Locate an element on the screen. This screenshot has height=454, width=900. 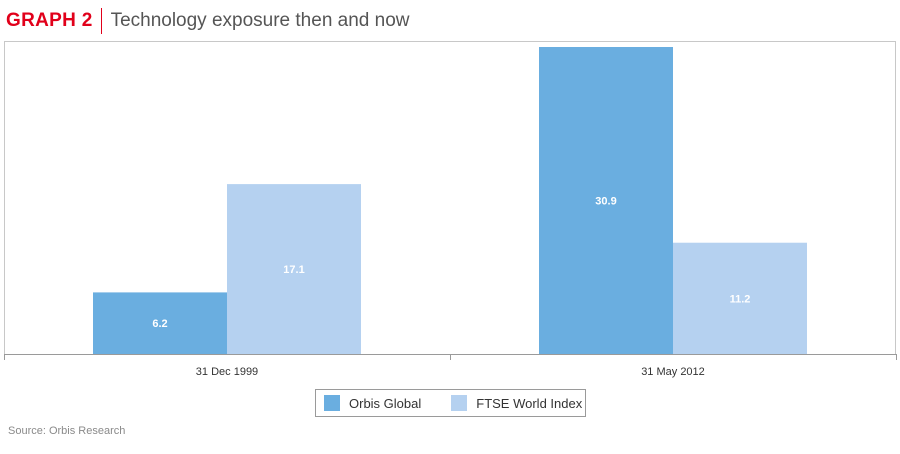
data-label-ftse-world-index-2: 11.2 is located at coordinates (740, 299).